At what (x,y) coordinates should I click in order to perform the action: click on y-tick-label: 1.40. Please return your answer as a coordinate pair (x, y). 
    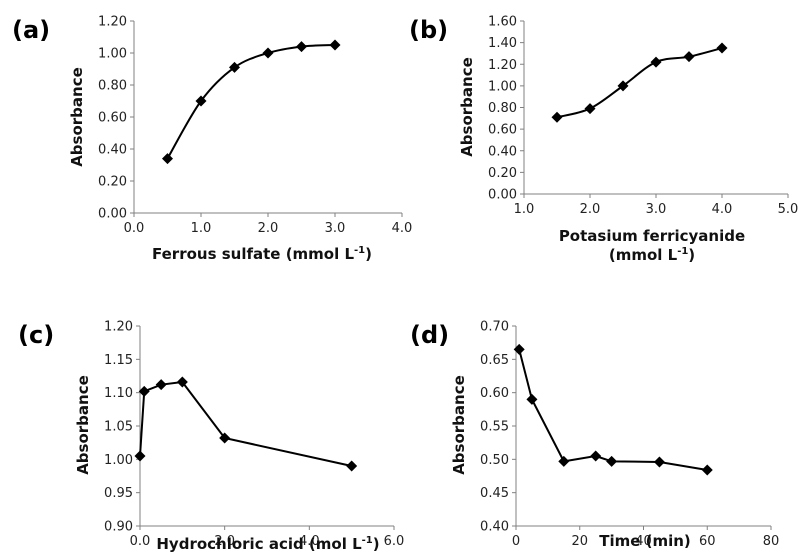
    Looking at the image, I should click on (502, 43).